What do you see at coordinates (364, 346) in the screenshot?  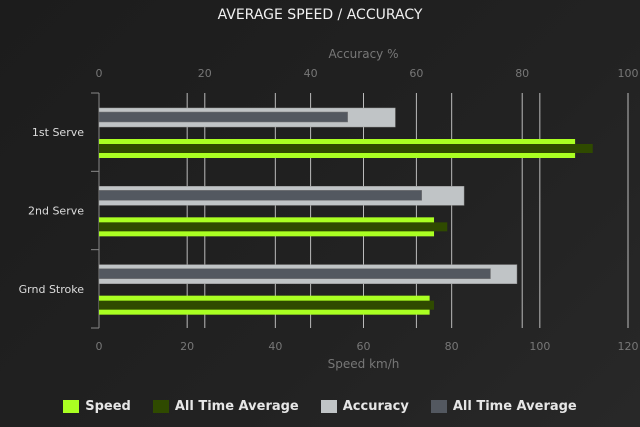 I see `bottom-tick-label: 60` at bounding box center [364, 346].